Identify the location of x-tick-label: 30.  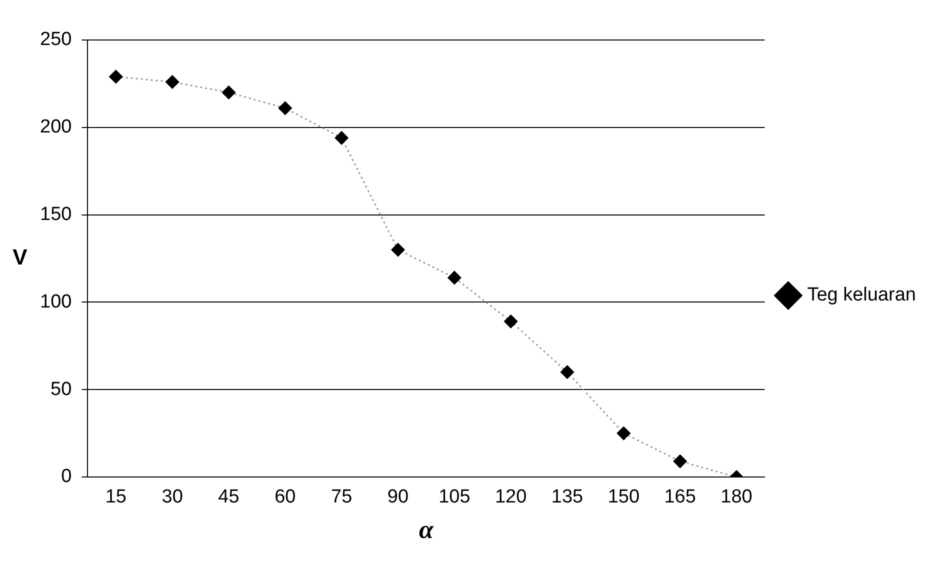
(172, 497).